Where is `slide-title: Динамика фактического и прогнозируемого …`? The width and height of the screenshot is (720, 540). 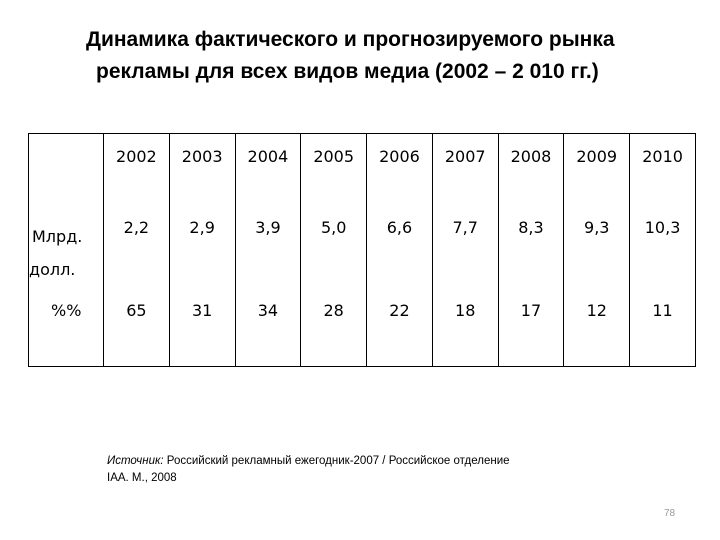
slide-title: Динамика фактического и прогнозируемого … is located at coordinates (380, 56).